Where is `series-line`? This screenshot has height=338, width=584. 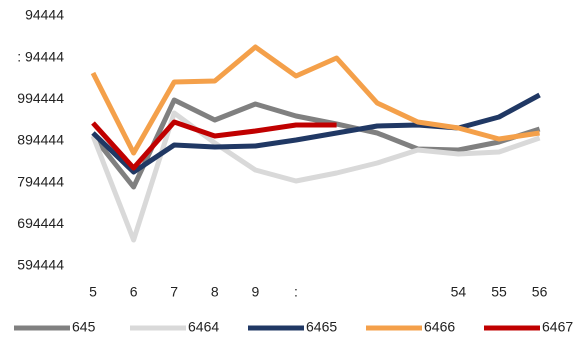 series-line is located at coordinates (214, 145).